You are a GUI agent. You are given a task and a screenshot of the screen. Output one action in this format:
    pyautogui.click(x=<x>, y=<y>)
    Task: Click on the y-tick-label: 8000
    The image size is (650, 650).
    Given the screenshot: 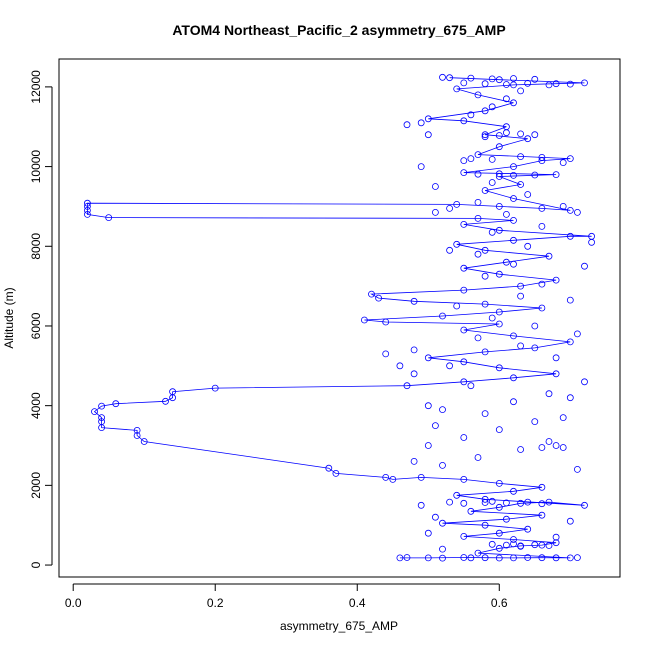 What is the action you would take?
    pyautogui.click(x=36, y=246)
    